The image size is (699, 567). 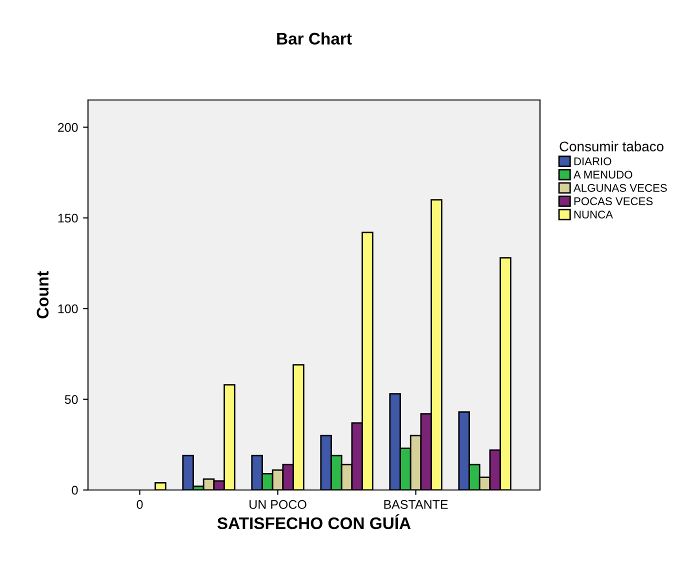 I want to click on y-tick-label: 50, so click(x=71, y=399).